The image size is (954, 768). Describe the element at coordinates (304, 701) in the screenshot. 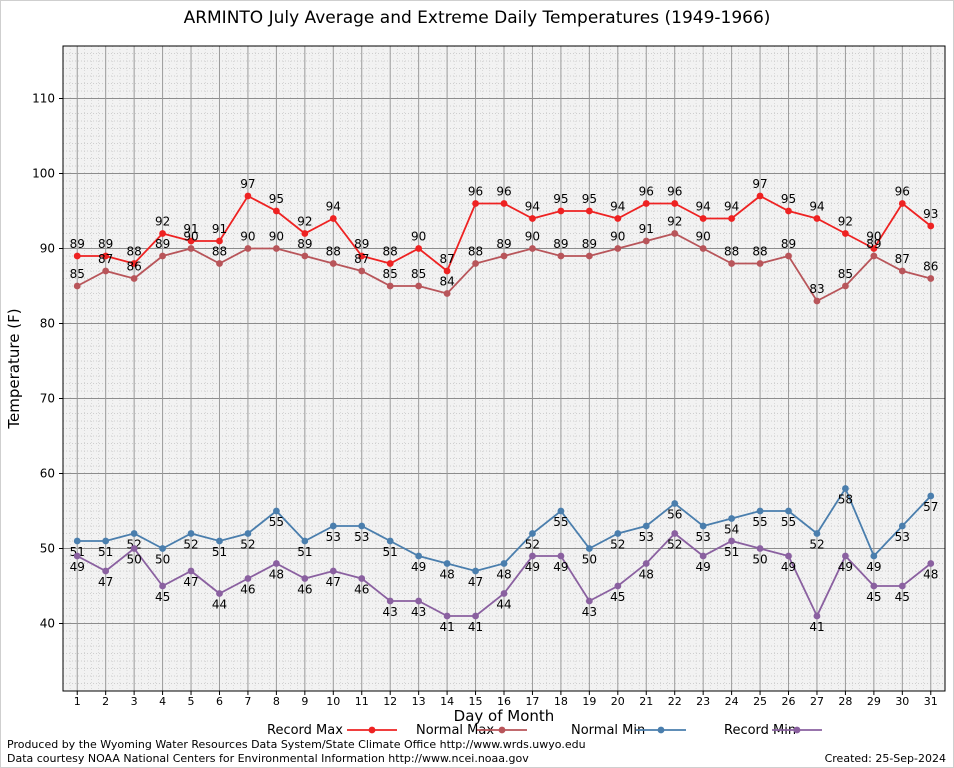

I see `x-tick-label: 9` at that location.